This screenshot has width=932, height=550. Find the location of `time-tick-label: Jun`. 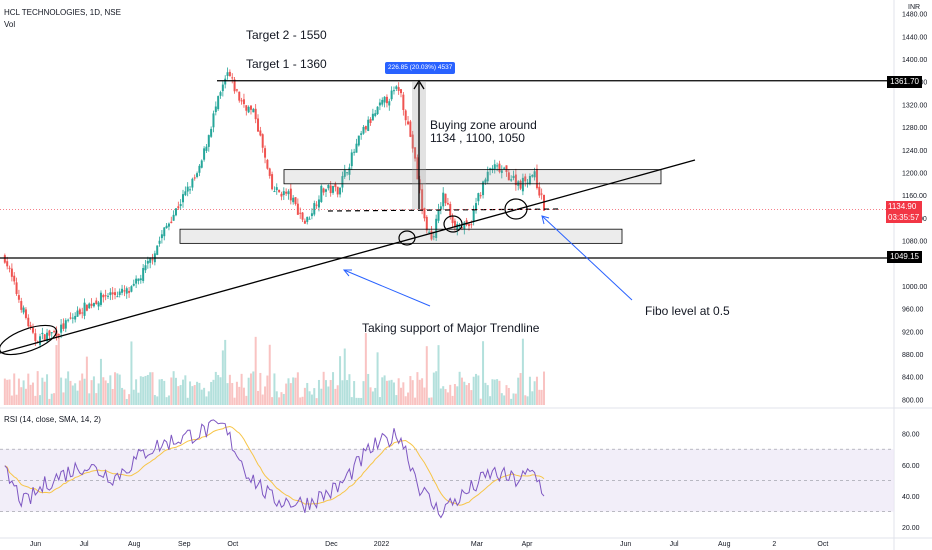

time-tick-label: Jun is located at coordinates (35, 544).